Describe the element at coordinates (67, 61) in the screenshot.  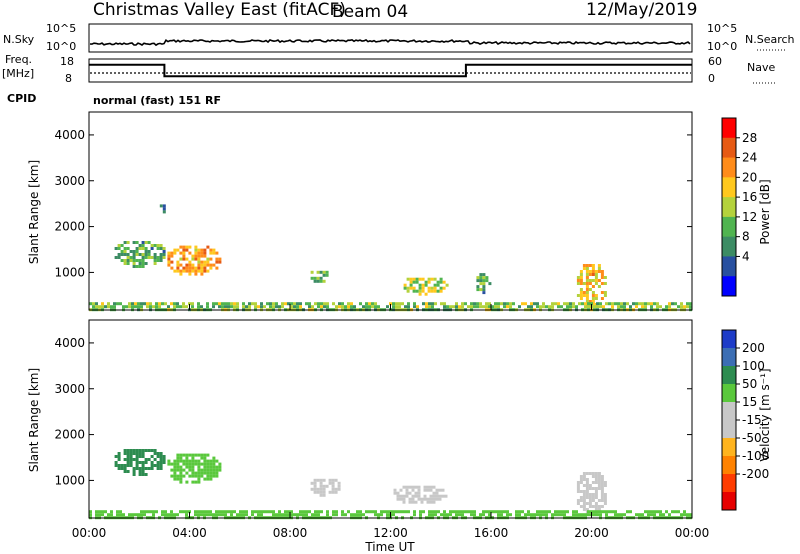
I see `freq-tick-top: 18` at that location.